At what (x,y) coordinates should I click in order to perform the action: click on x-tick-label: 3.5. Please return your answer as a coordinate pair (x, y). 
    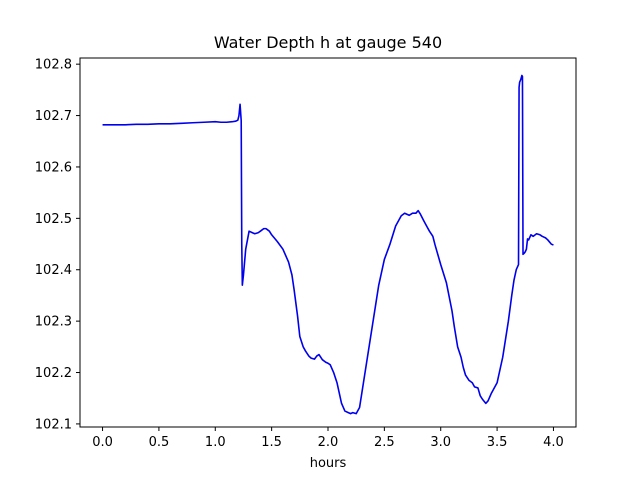
    Looking at the image, I should click on (497, 442).